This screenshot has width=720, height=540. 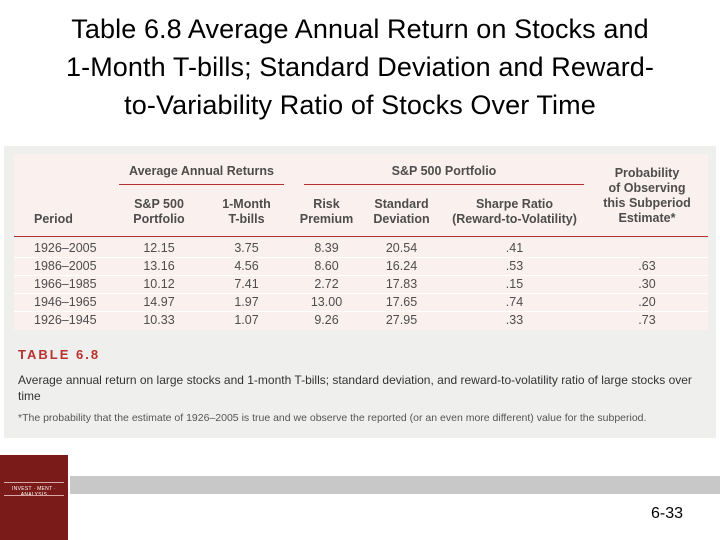 What do you see at coordinates (326, 284) in the screenshot?
I see `cell-risk-premium: 2.72` at bounding box center [326, 284].